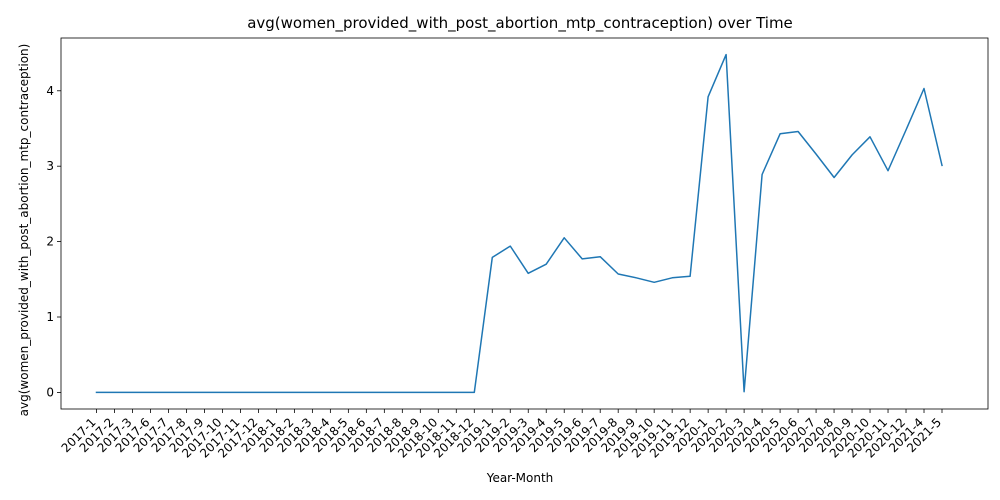 The width and height of the screenshot is (1000, 500). Describe the element at coordinates (50, 242) in the screenshot. I see `y-tick-label: 2` at that location.